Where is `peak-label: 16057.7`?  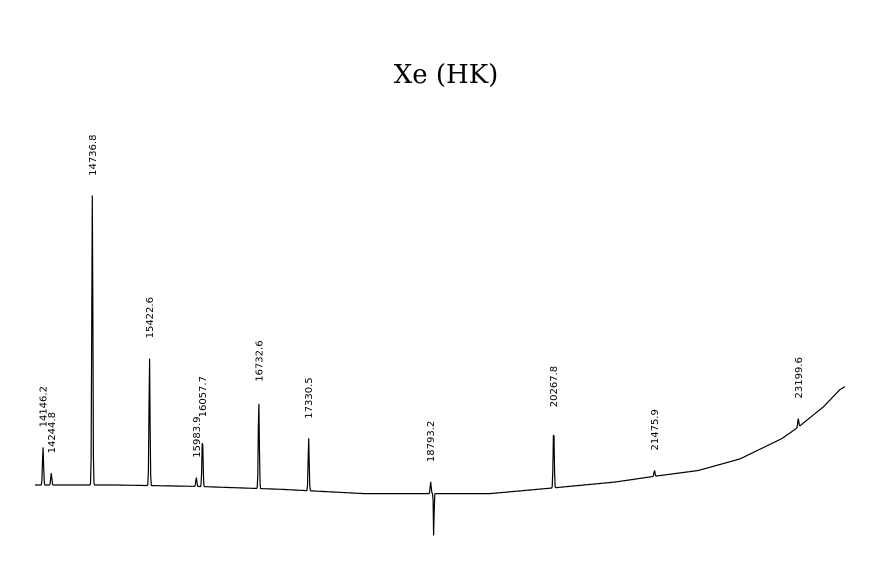
peak-label: 16057.7 is located at coordinates (203, 396).